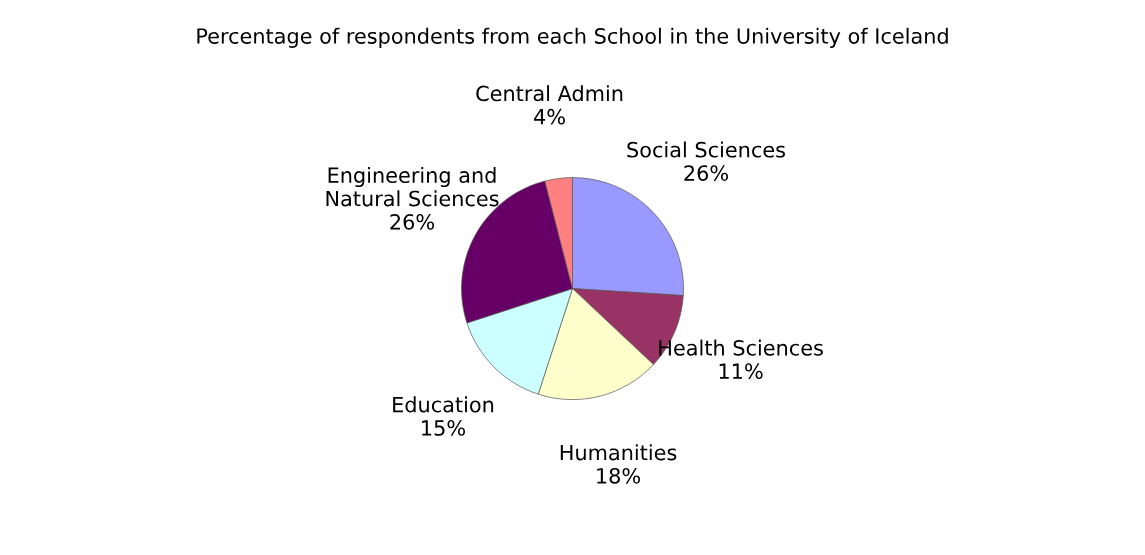 The width and height of the screenshot is (1145, 555). Describe the element at coordinates (706, 149) in the screenshot. I see `slice-label: Social Sciences` at that location.